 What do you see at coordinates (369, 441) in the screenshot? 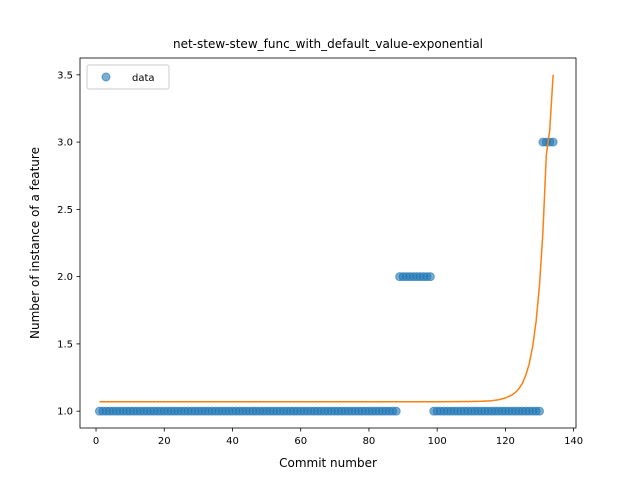
I see `x-tick-label: 80` at bounding box center [369, 441].